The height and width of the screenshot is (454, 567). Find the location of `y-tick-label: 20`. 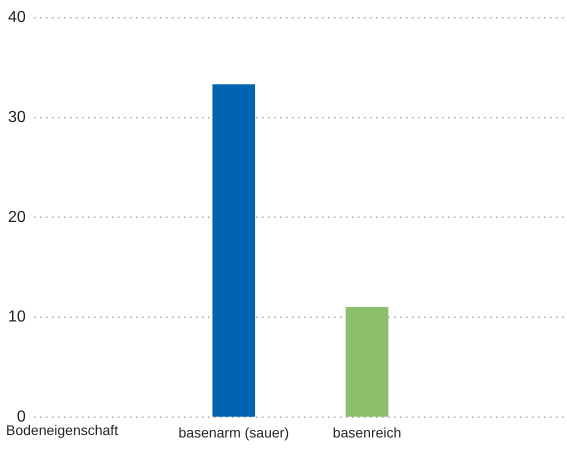

y-tick-label: 20 is located at coordinates (17, 217).